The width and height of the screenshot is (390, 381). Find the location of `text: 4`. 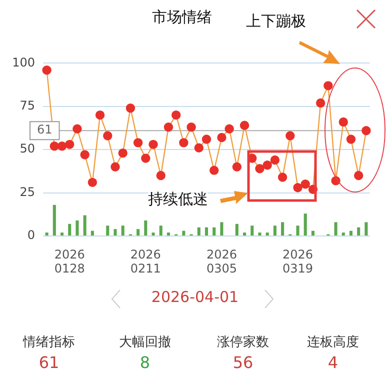

text: 4 is located at coordinates (333, 362).